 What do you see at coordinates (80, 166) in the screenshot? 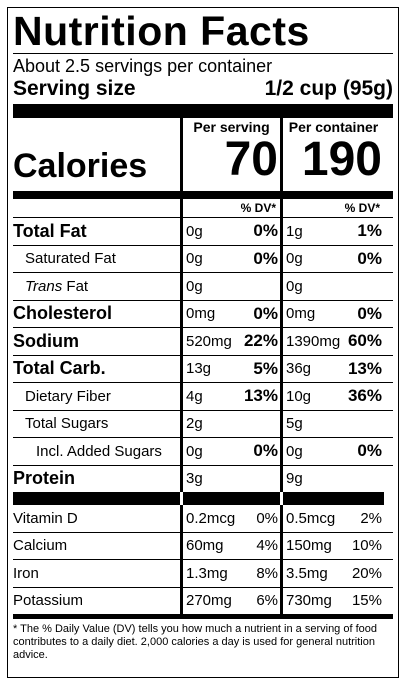
I see `calories-label: Calories` at bounding box center [80, 166].